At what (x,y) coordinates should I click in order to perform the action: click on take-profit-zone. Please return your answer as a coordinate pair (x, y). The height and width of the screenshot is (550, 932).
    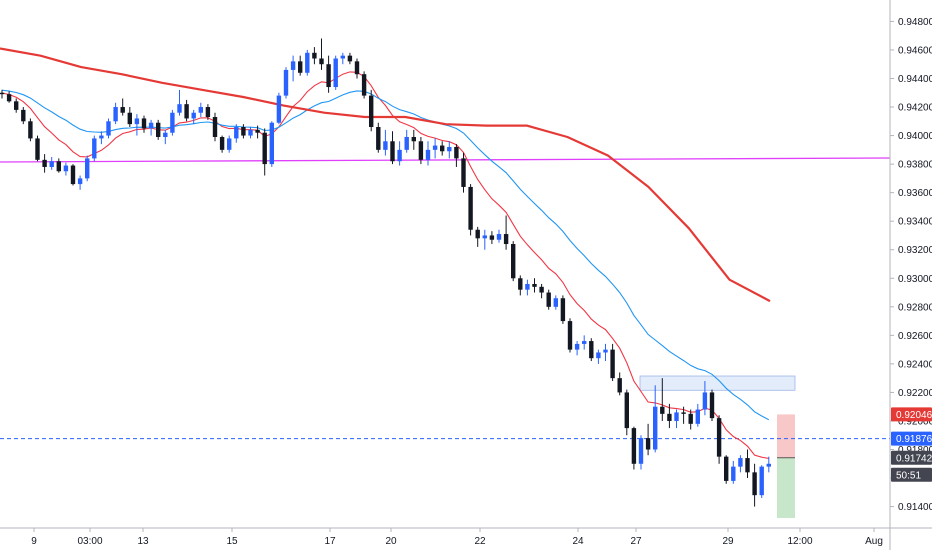
    Looking at the image, I should click on (786, 488).